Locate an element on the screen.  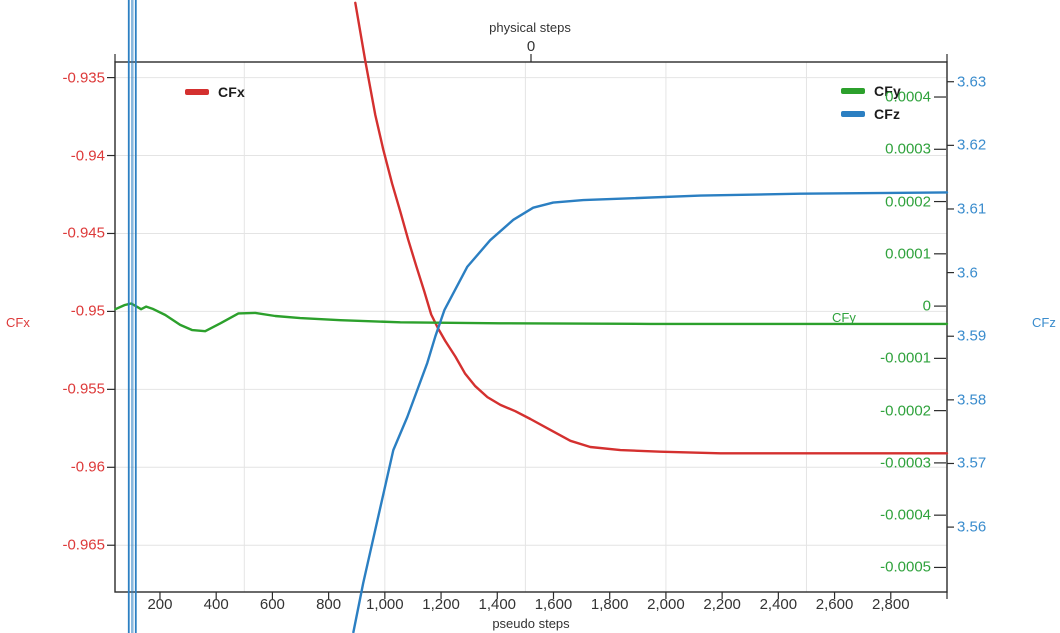
cfx-tick-label: -0.935 is located at coordinates (83, 78).